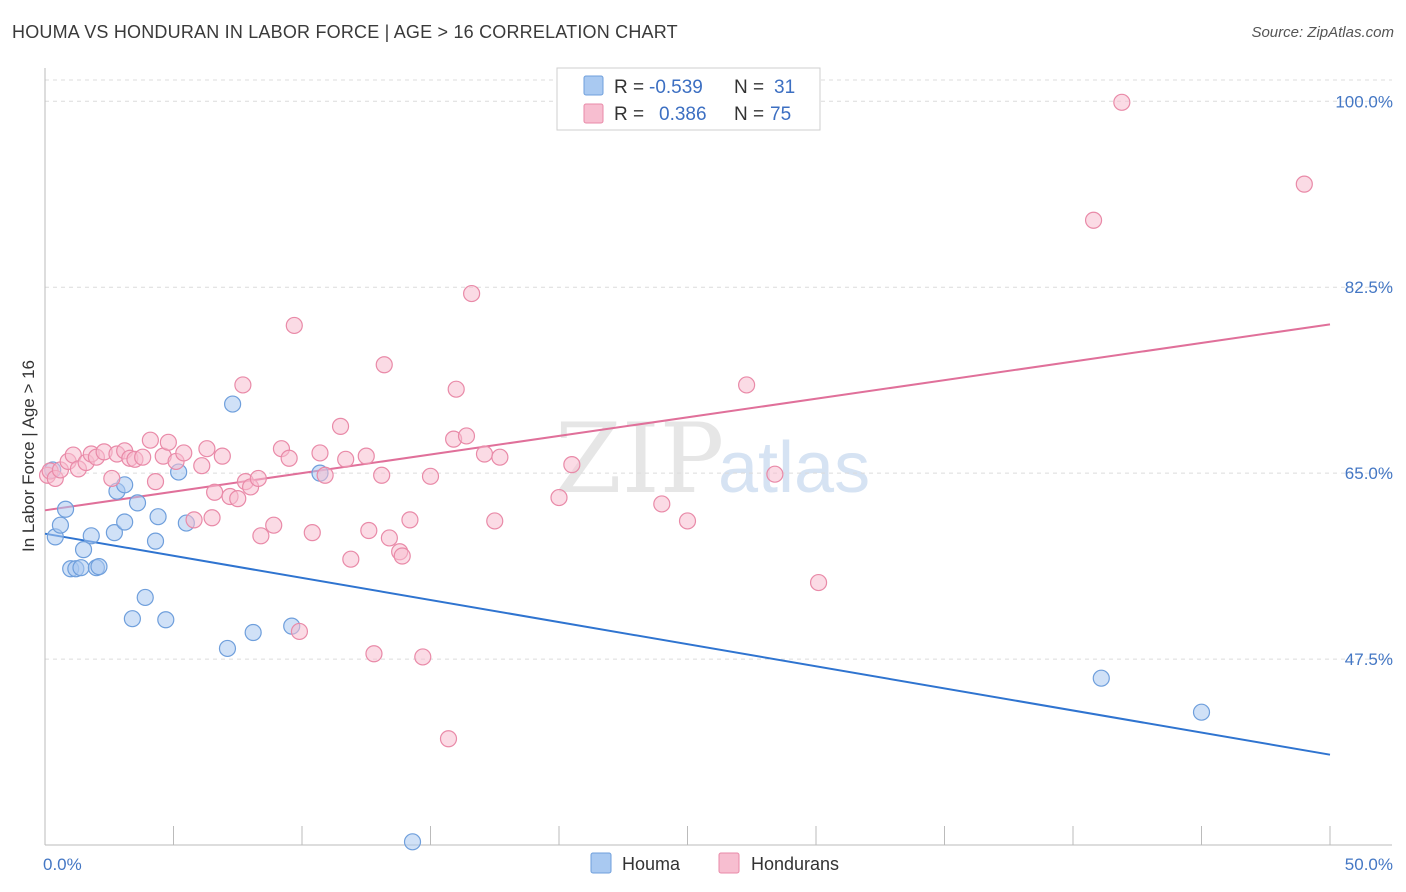  Describe the element at coordinates (795, 864) in the screenshot. I see `bottom-legend-label-hondurans: Hondurans` at that location.